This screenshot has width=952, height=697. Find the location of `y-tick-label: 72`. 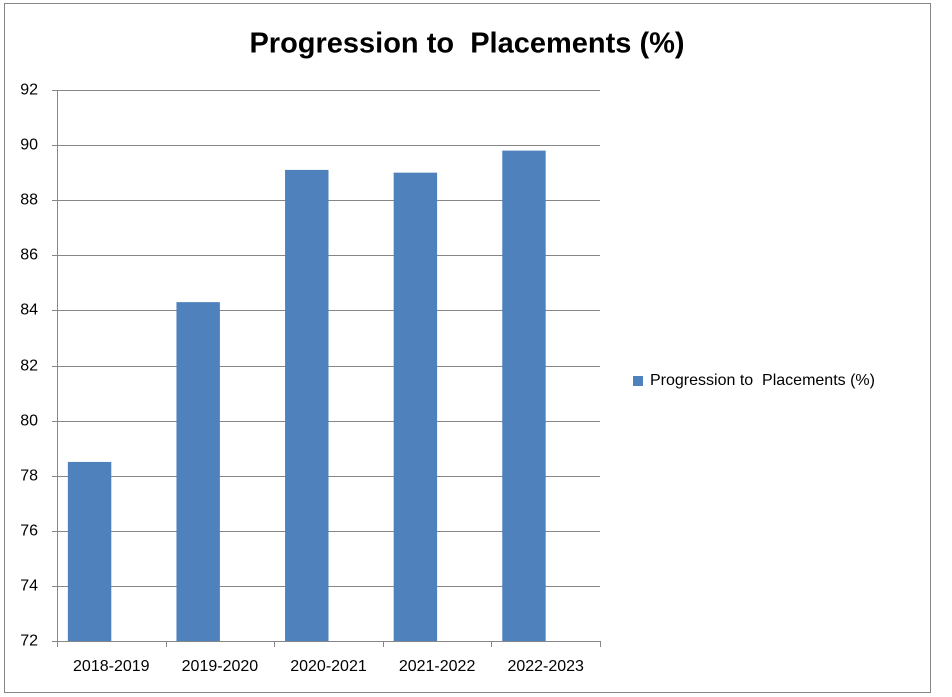

y-tick-label: 72 is located at coordinates (29, 641).